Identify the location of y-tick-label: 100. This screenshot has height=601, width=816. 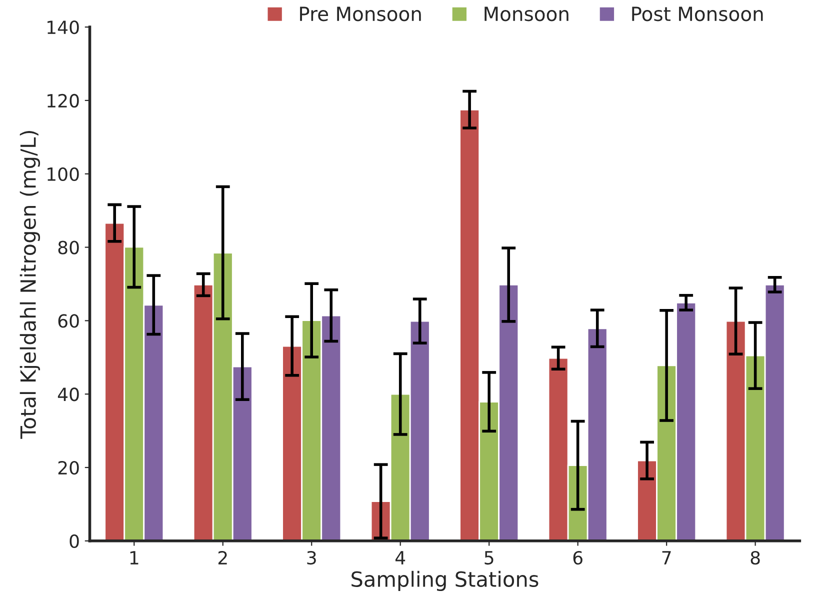
(63, 174).